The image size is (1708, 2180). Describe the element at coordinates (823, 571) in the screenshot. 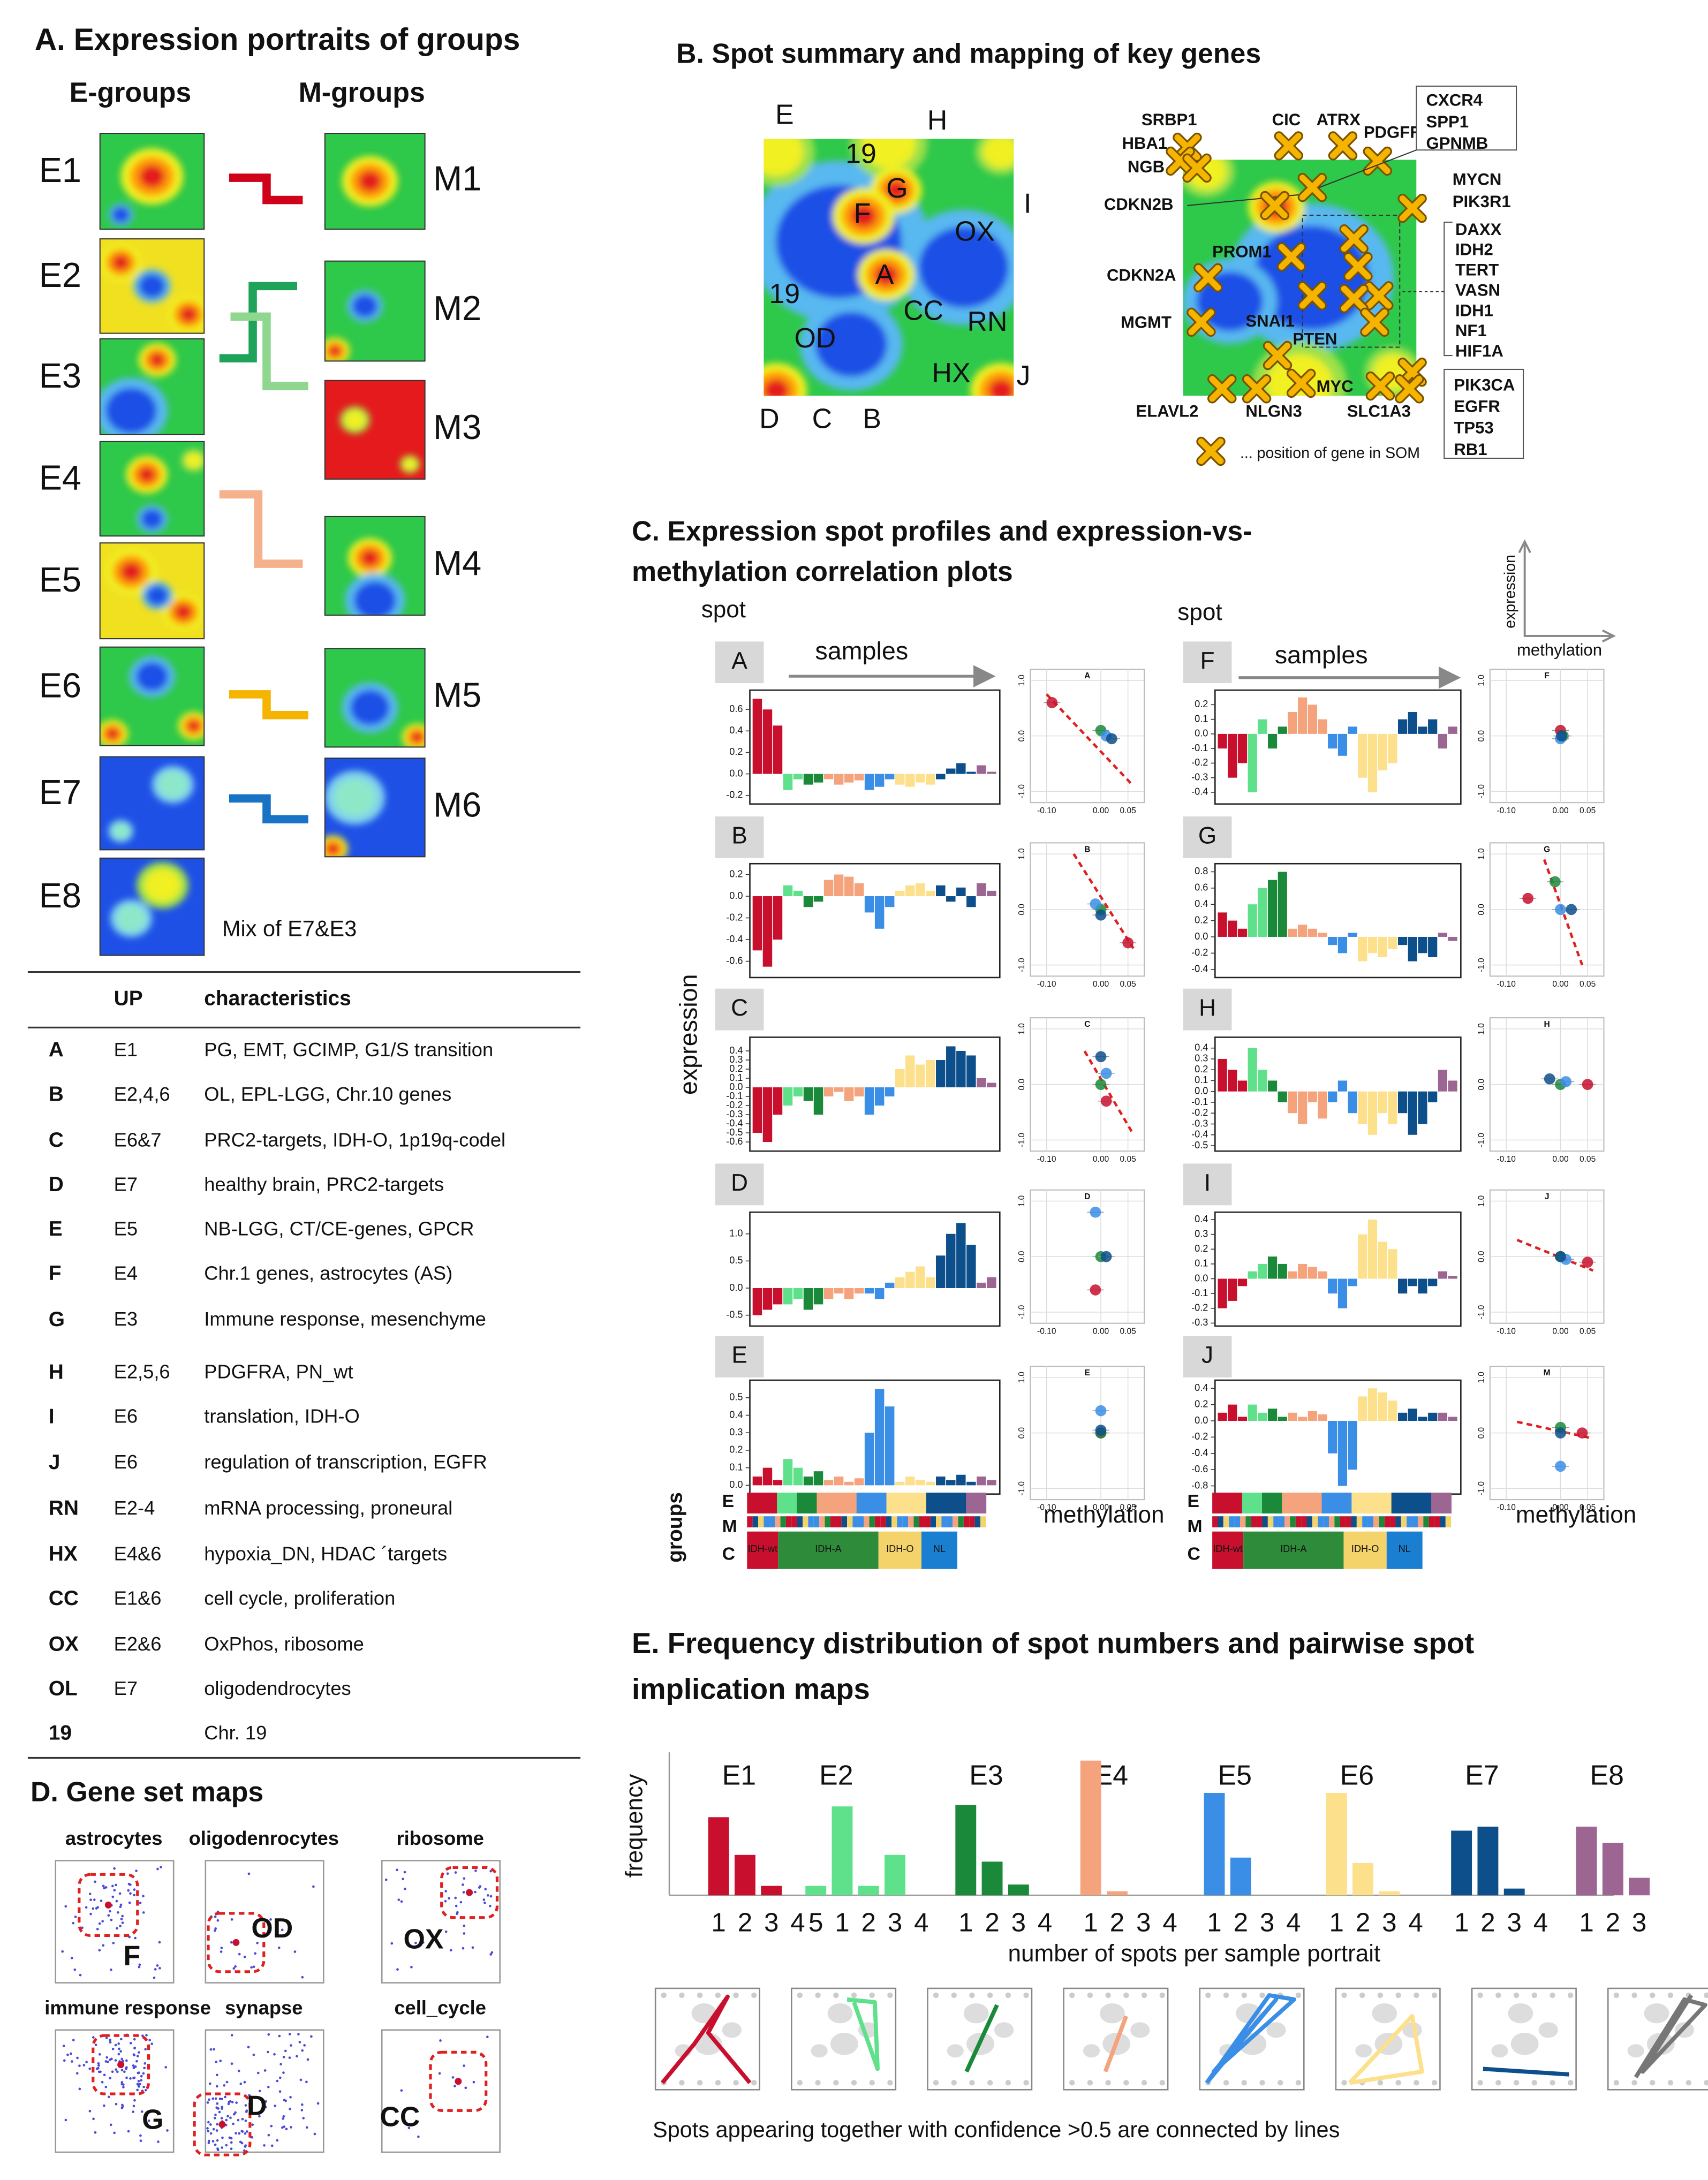

I see `panel-title: methylation correlation plots` at that location.